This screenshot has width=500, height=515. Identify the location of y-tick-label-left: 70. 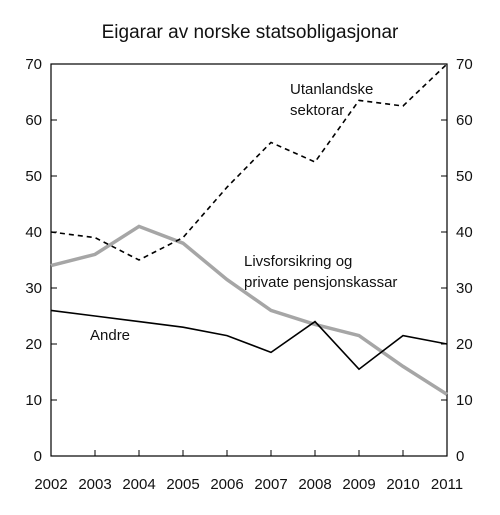
(33, 64).